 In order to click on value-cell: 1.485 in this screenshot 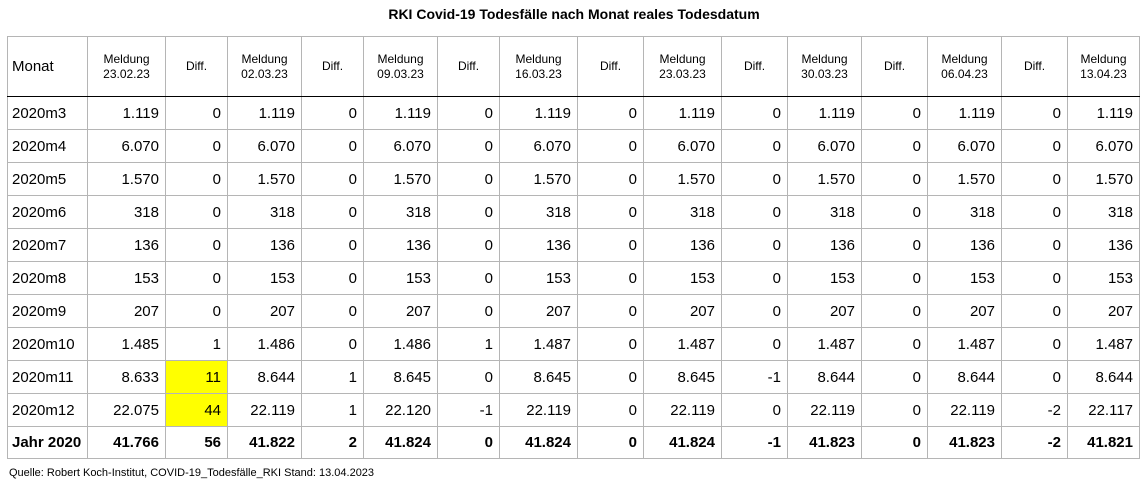, I will do `click(126, 344)`.